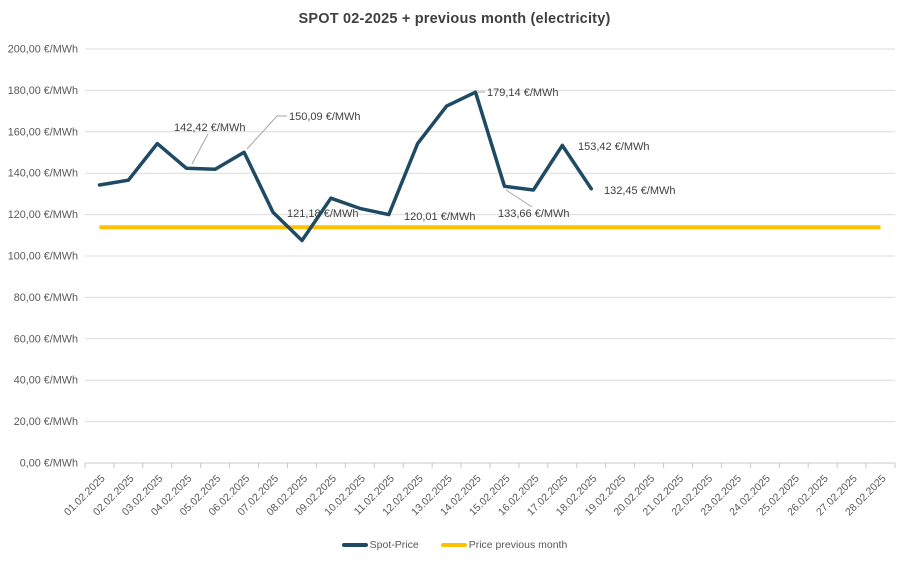  I want to click on legend-item-previous-month: Price previous month, so click(504, 545).